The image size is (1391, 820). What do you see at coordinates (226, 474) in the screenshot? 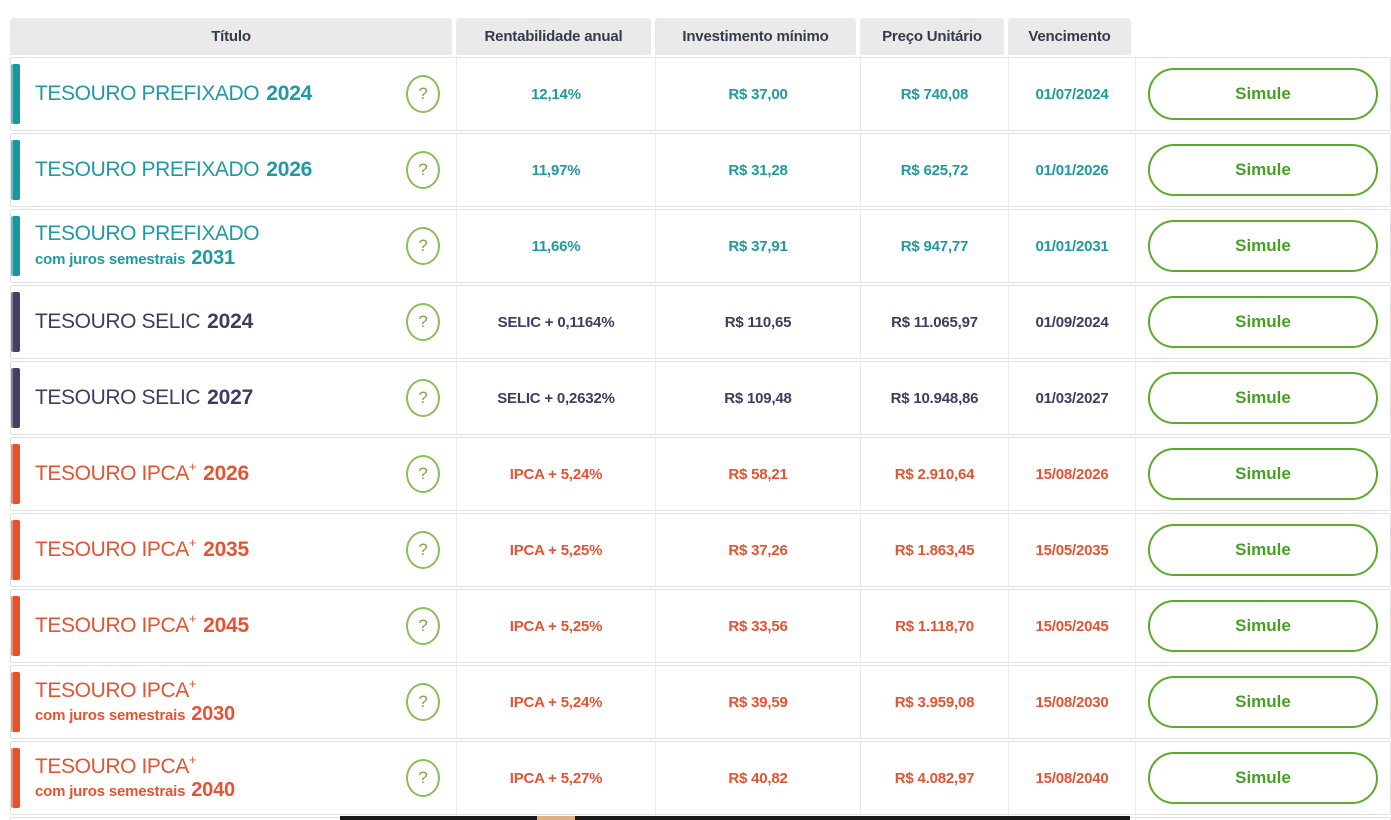
I see `bond-year: 2026` at bounding box center [226, 474].